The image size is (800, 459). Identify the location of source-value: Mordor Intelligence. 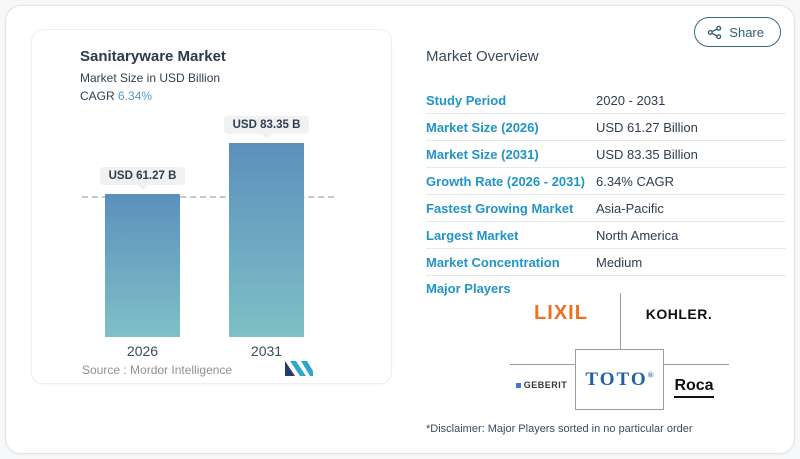
(181, 370).